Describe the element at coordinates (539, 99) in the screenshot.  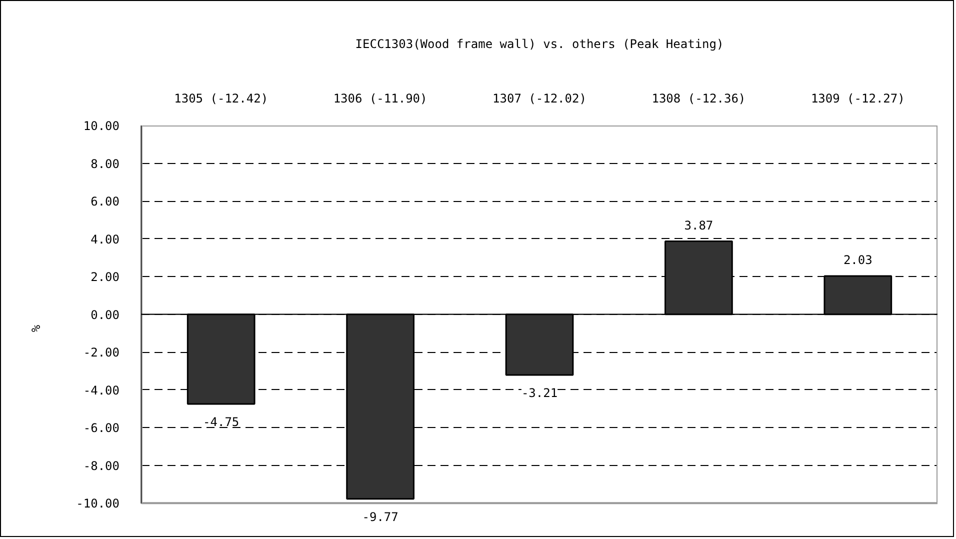
I see `x-tick-label: 1307 (-12.02)` at that location.